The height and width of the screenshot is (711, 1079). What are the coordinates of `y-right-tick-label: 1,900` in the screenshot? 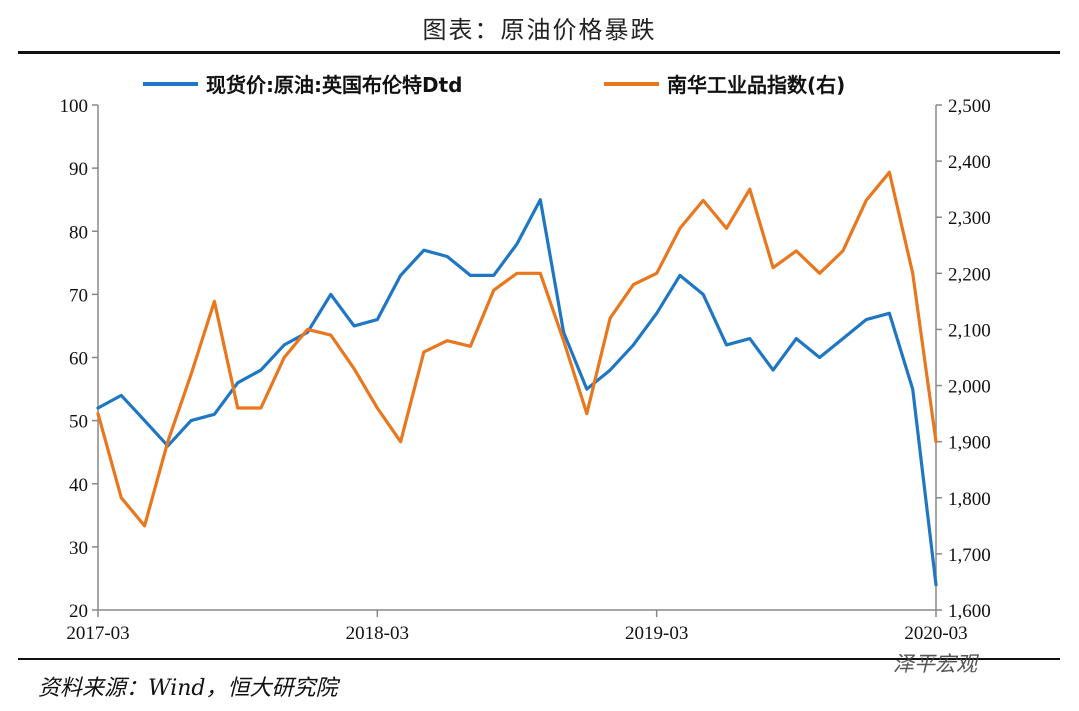 It's located at (969, 443).